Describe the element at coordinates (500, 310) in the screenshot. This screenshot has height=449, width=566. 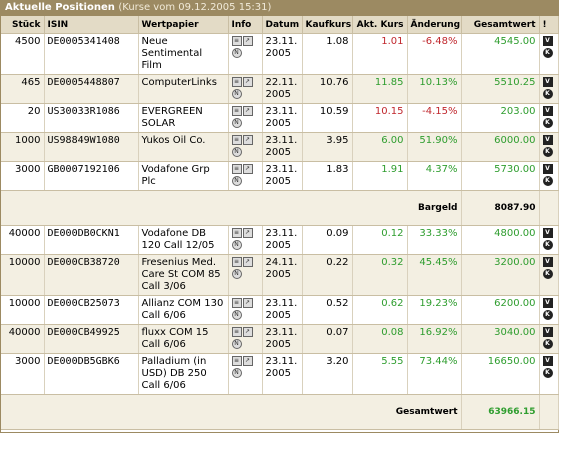
I see `total-value-cell: 6200.00` at that location.